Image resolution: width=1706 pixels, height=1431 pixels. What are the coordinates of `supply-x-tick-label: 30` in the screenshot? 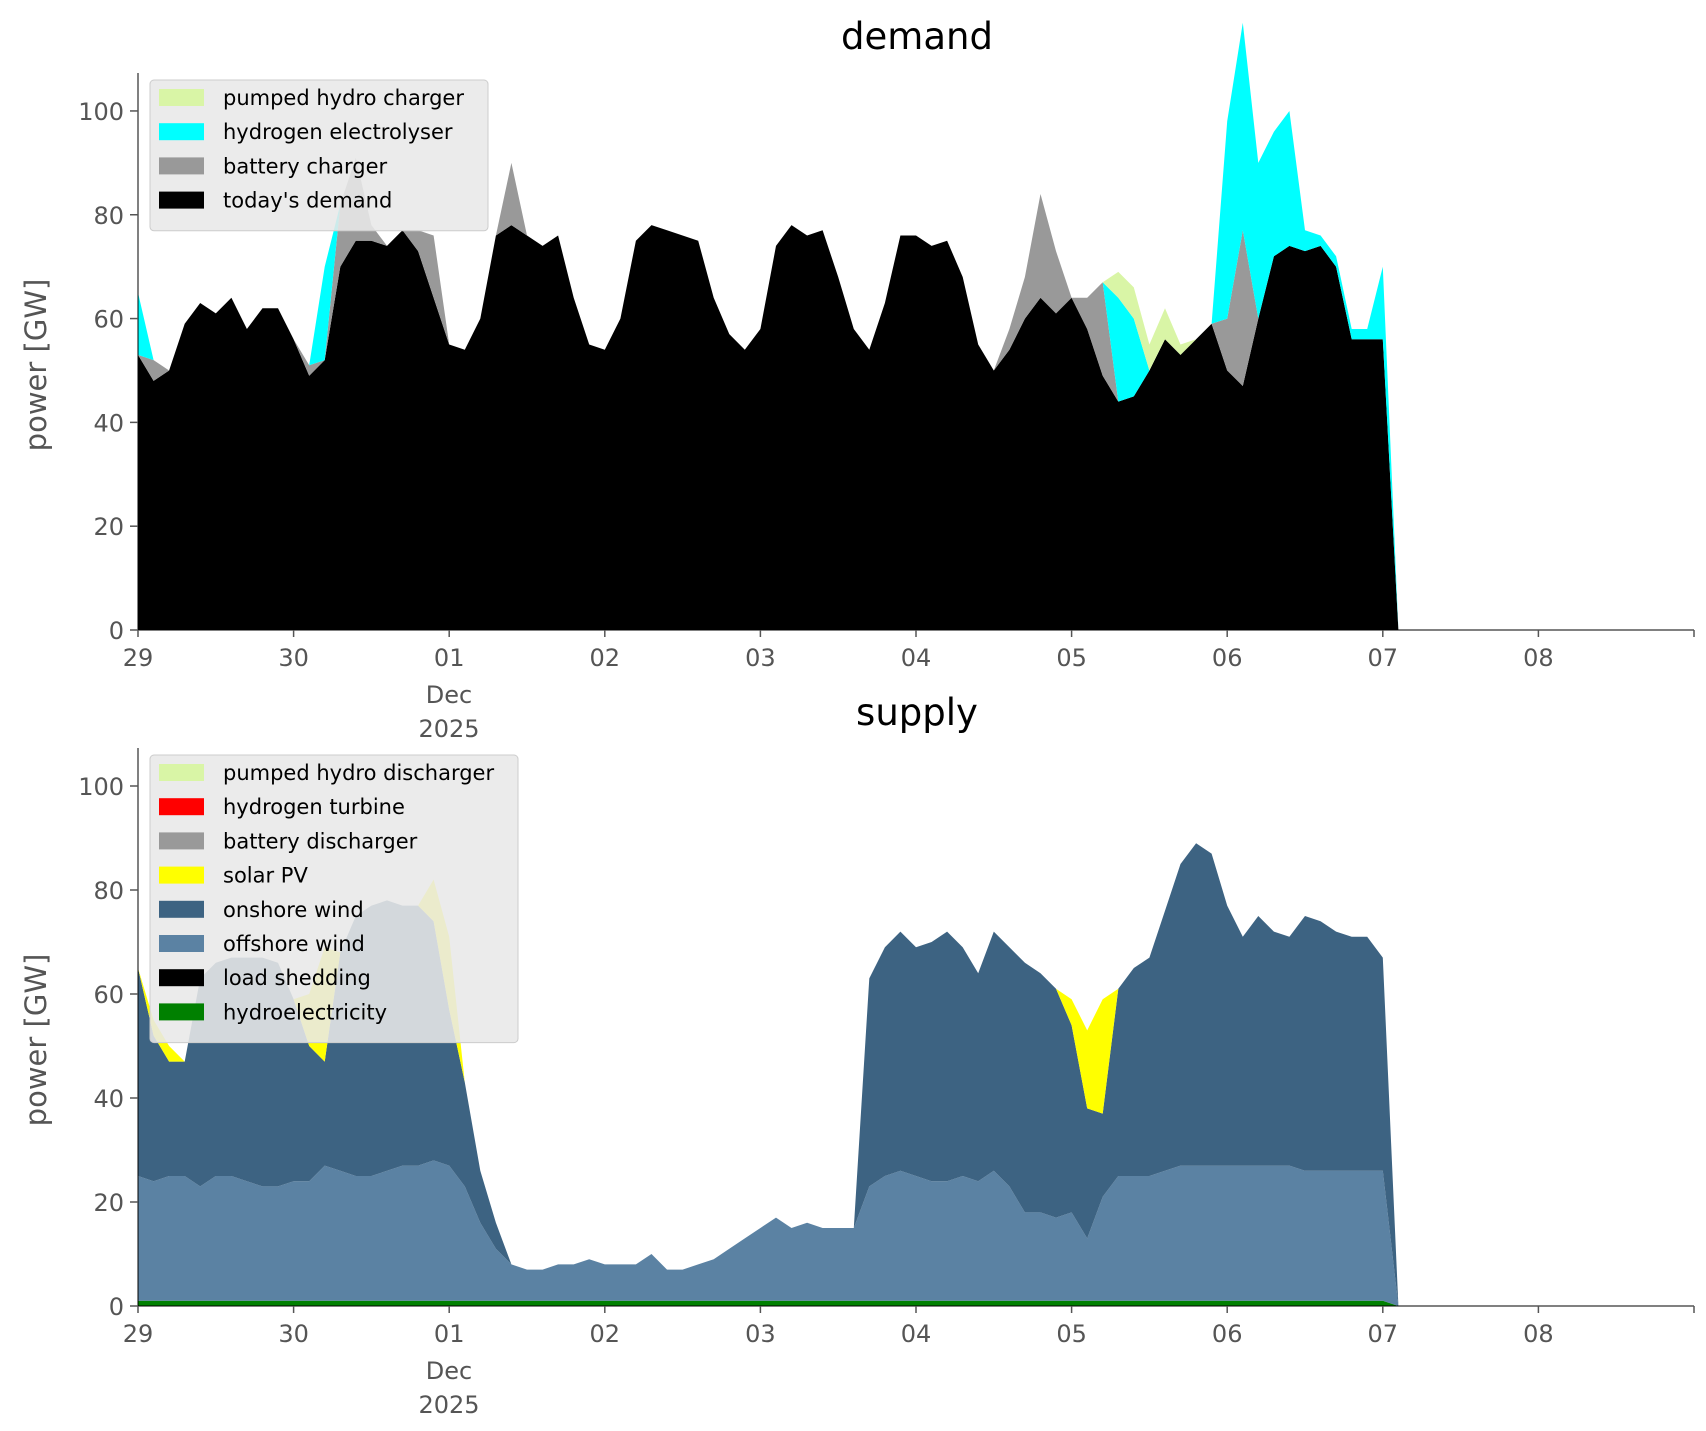 It's located at (293, 1334).